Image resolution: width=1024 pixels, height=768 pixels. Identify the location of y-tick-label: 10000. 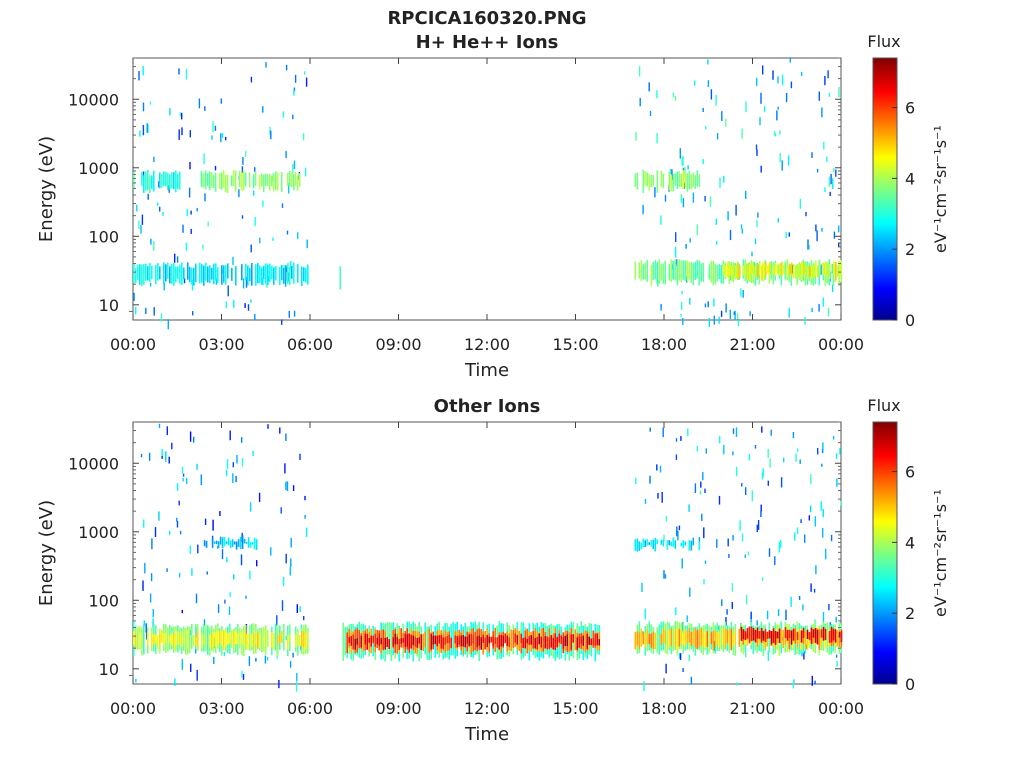
(93, 463).